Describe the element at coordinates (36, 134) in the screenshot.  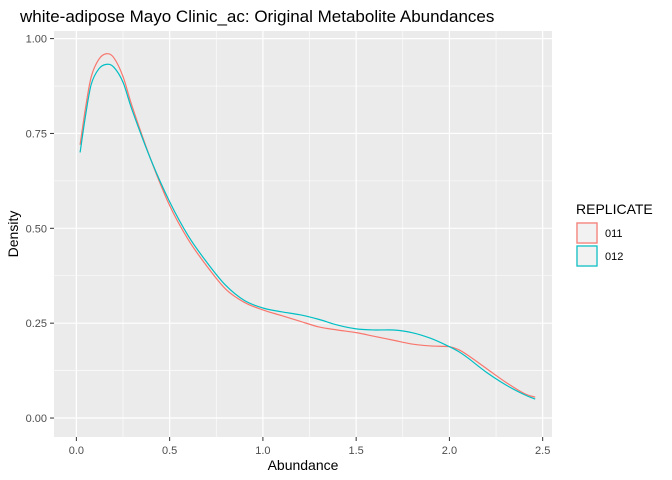
I see `y-tick-label: 0.75` at that location.